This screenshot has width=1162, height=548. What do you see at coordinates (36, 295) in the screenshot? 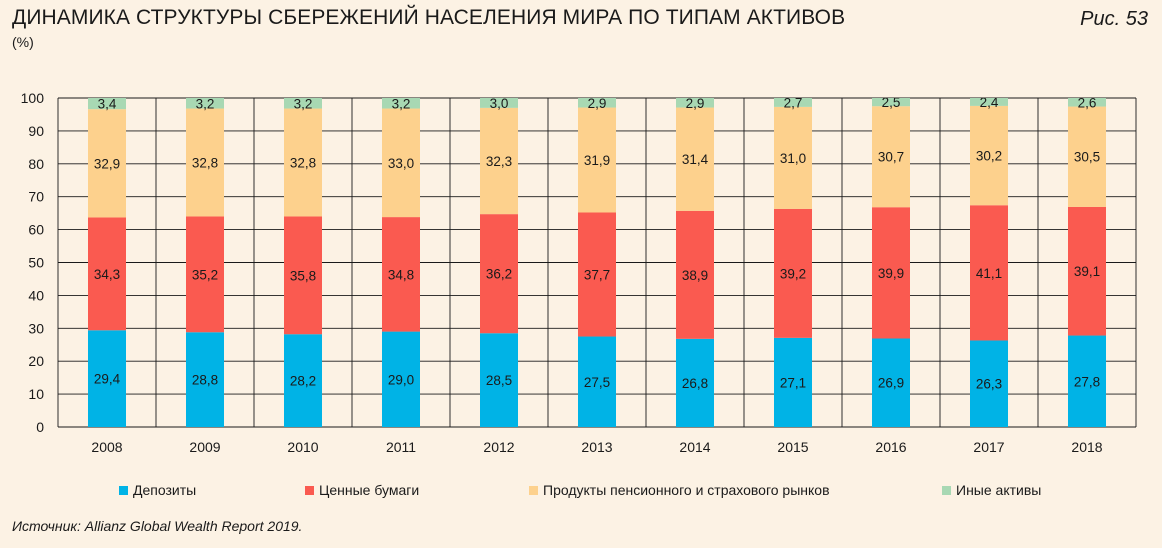
I see `y-tick-label: 40` at bounding box center [36, 295].